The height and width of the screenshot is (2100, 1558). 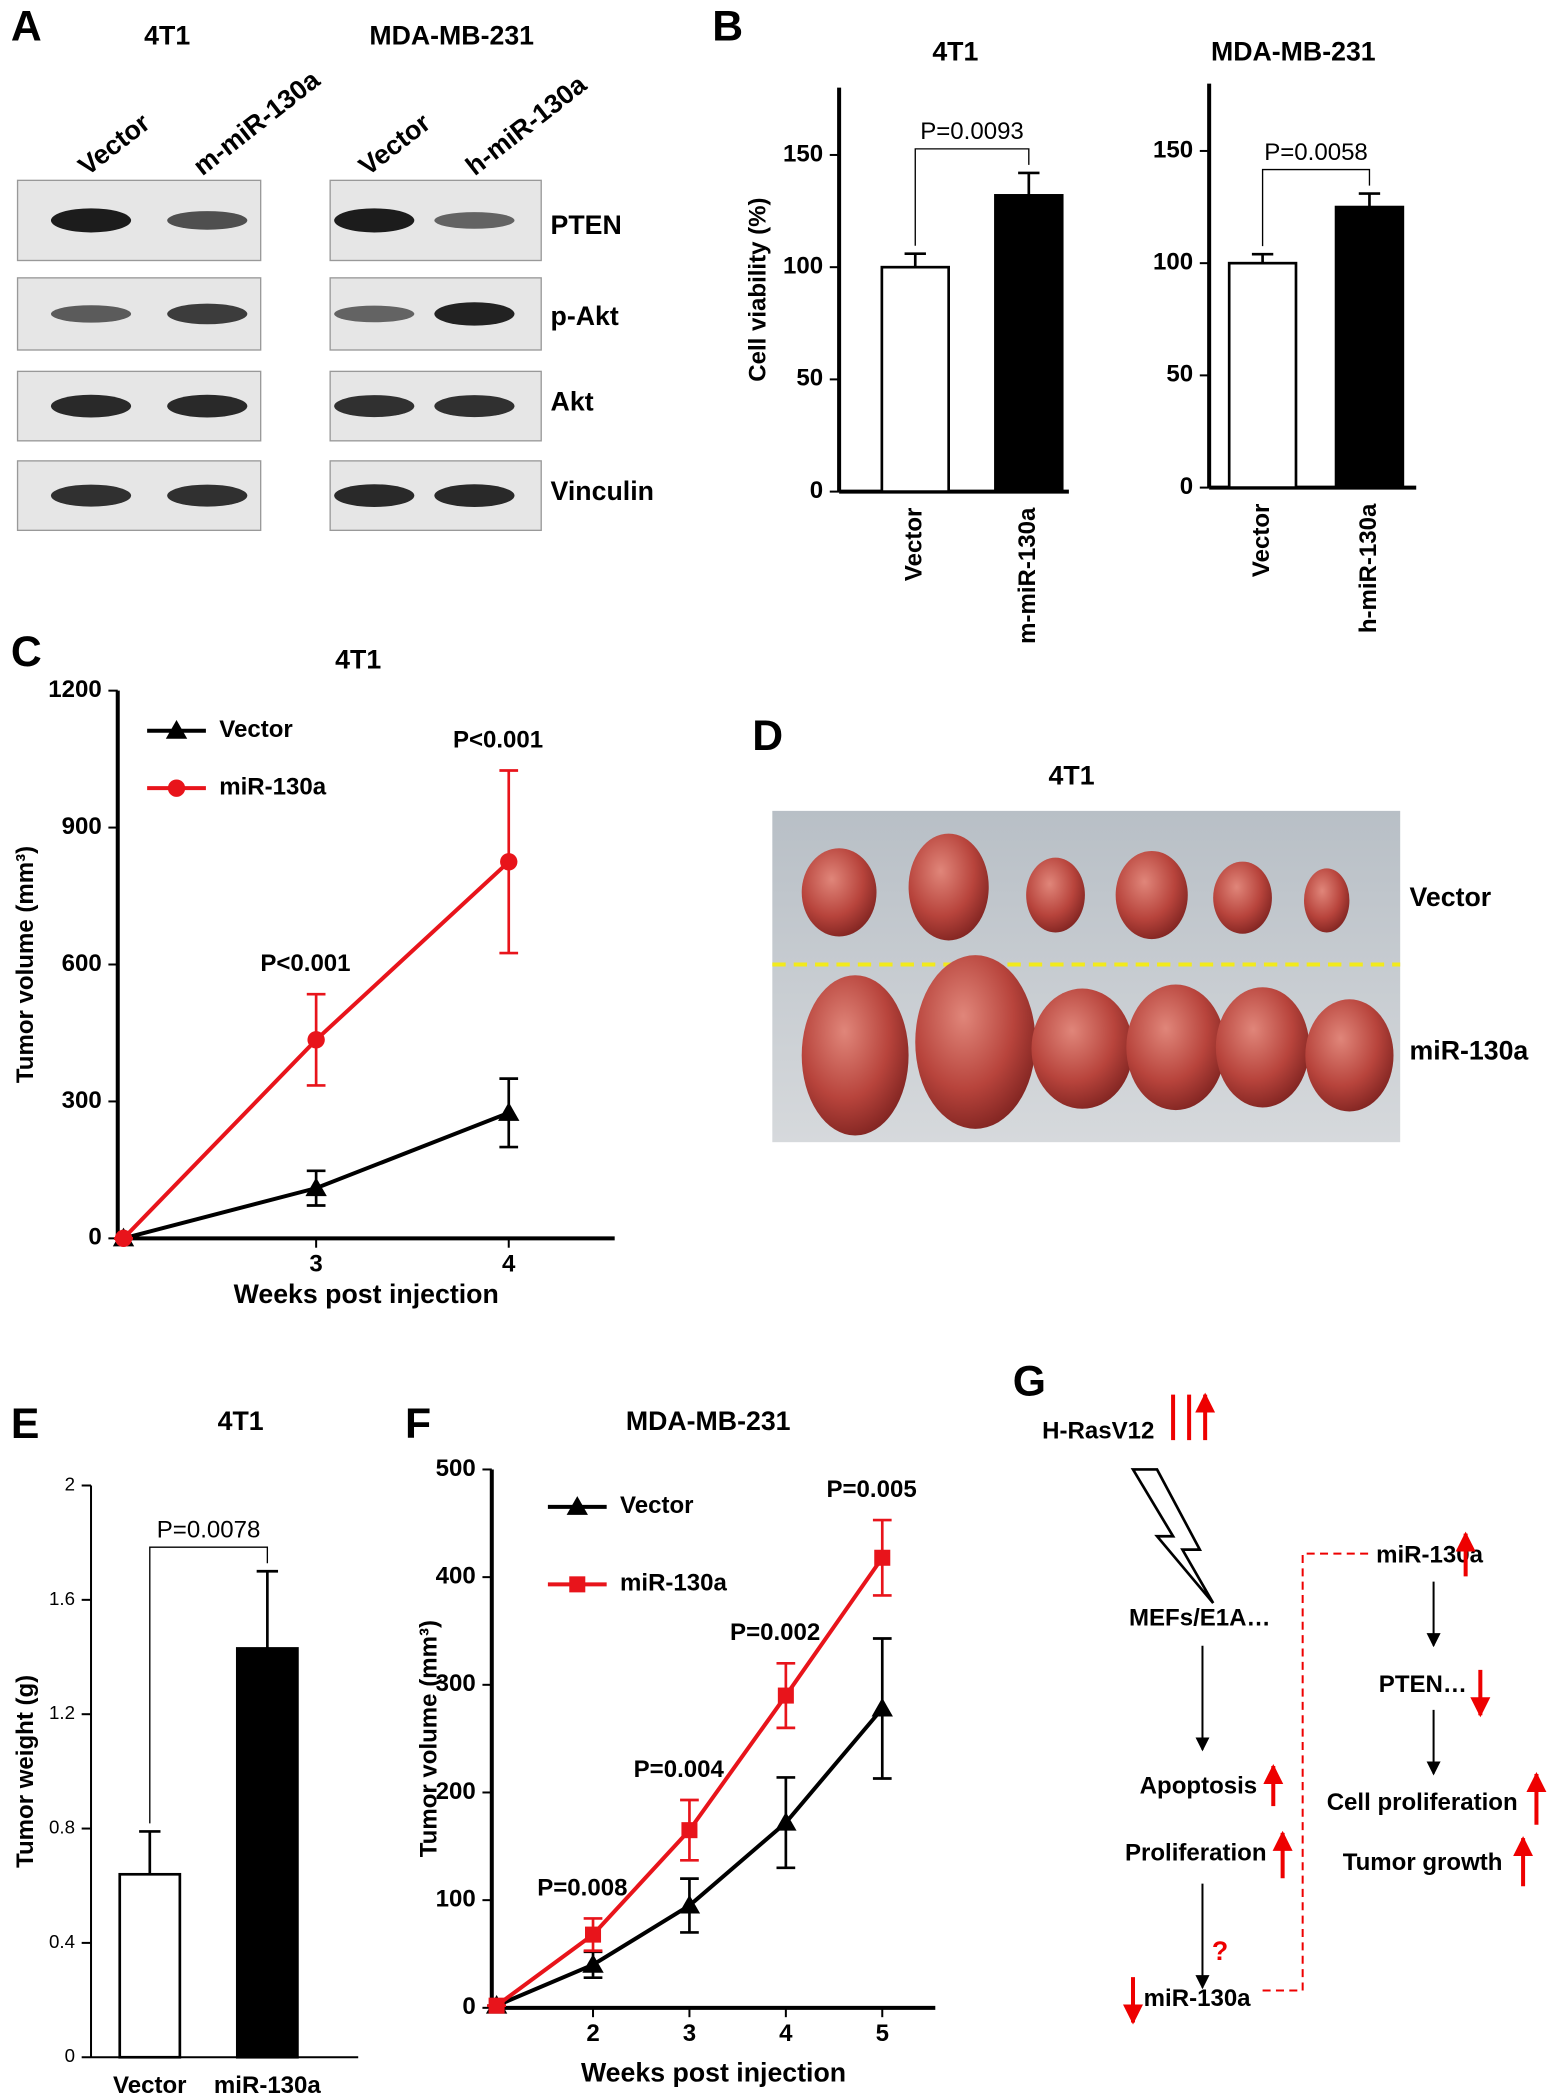 What do you see at coordinates (972, 131) in the screenshot?
I see `annotation: P=0.0093` at bounding box center [972, 131].